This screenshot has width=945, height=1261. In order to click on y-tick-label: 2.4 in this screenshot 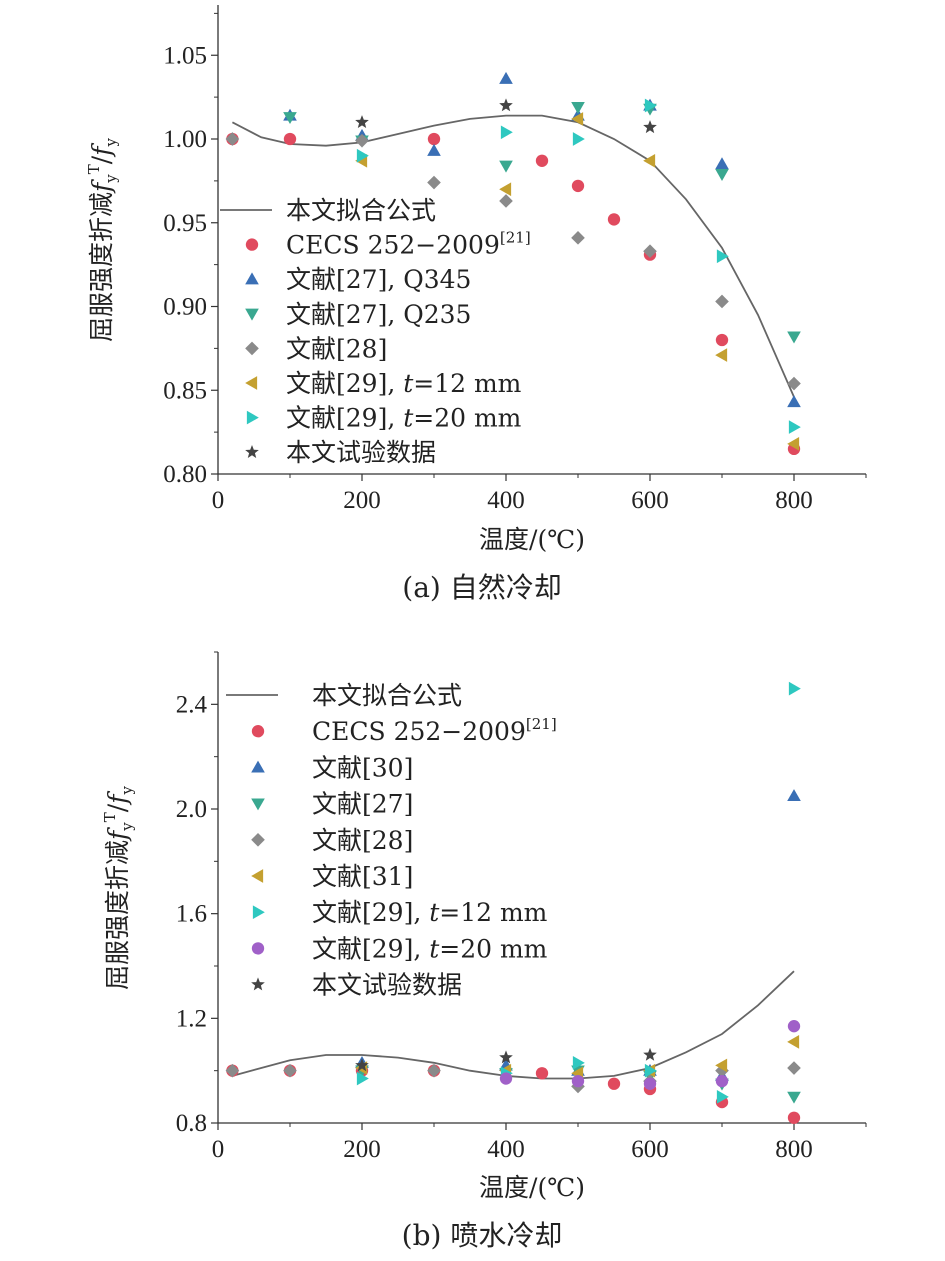, I will do `click(192, 704)`.